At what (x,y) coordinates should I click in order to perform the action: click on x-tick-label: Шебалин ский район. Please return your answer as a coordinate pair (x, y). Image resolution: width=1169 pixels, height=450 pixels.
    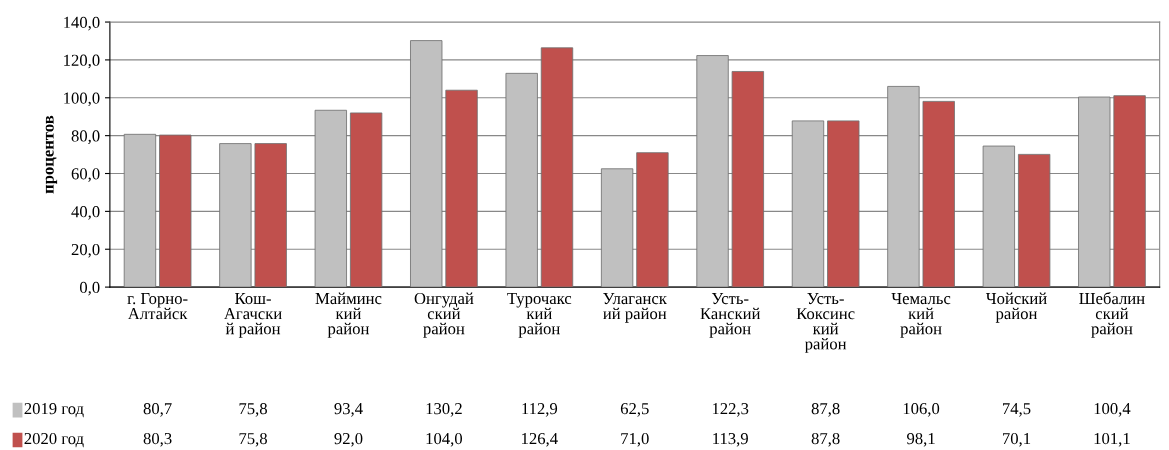
    Looking at the image, I should click on (1112, 315).